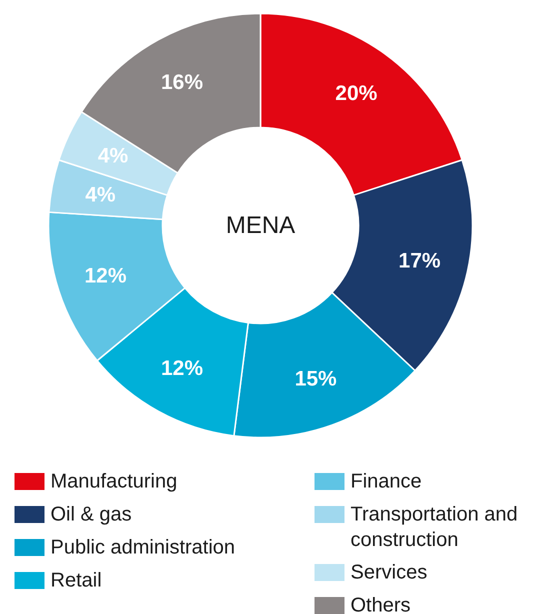 The image size is (534, 614). Describe the element at coordinates (386, 481) in the screenshot. I see `legend-label: Finance` at that location.